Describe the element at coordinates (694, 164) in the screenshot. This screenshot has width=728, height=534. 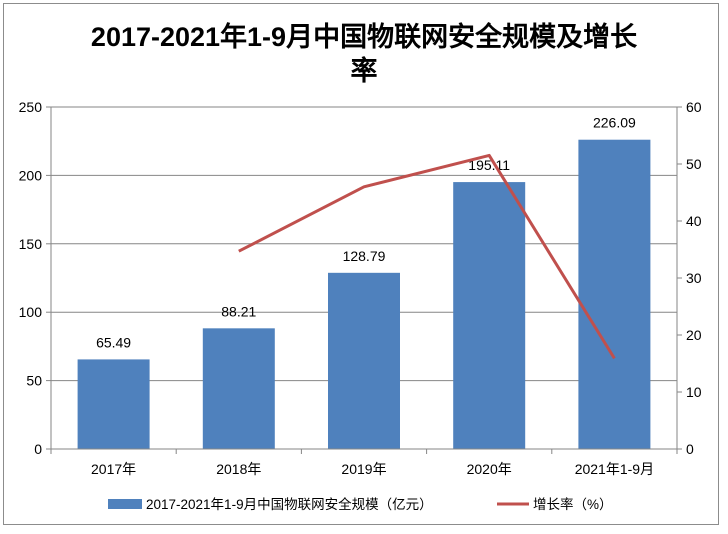
I see `y-right-tick-label: 50` at that location.